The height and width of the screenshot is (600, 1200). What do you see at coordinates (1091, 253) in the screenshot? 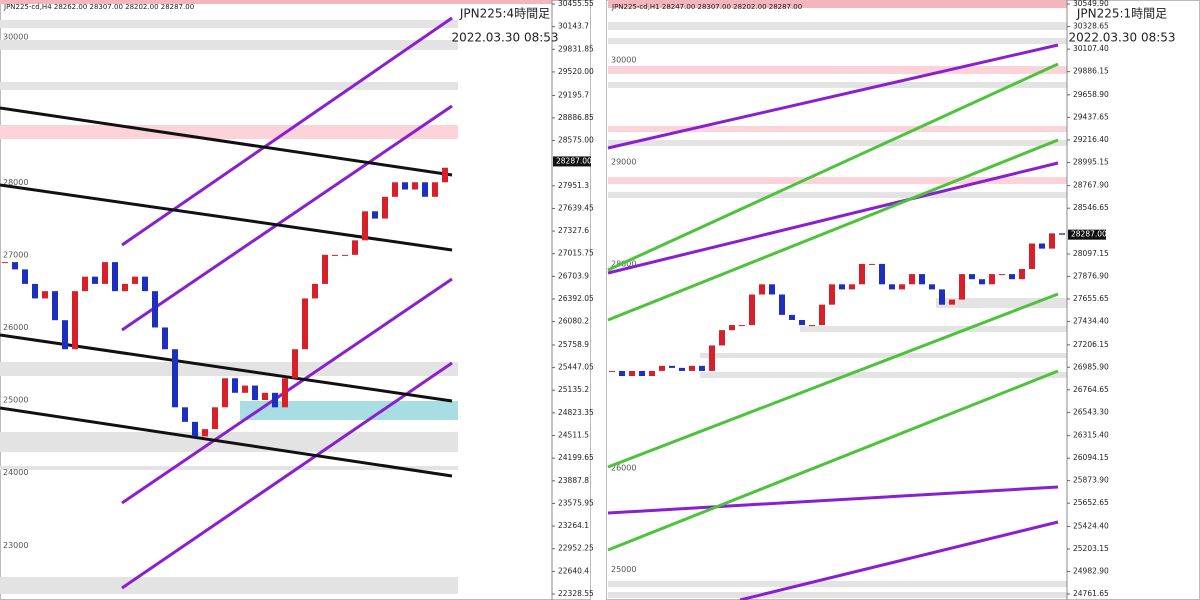
I see `y-tick-label: 28097.15` at bounding box center [1091, 253].